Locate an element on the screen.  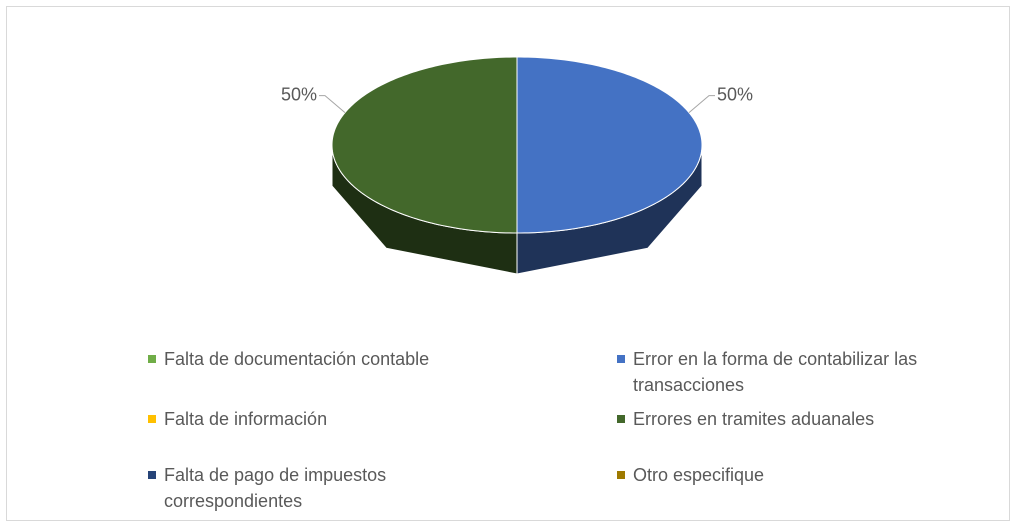
legend-entry: Falta de información is located at coordinates (313, 419).